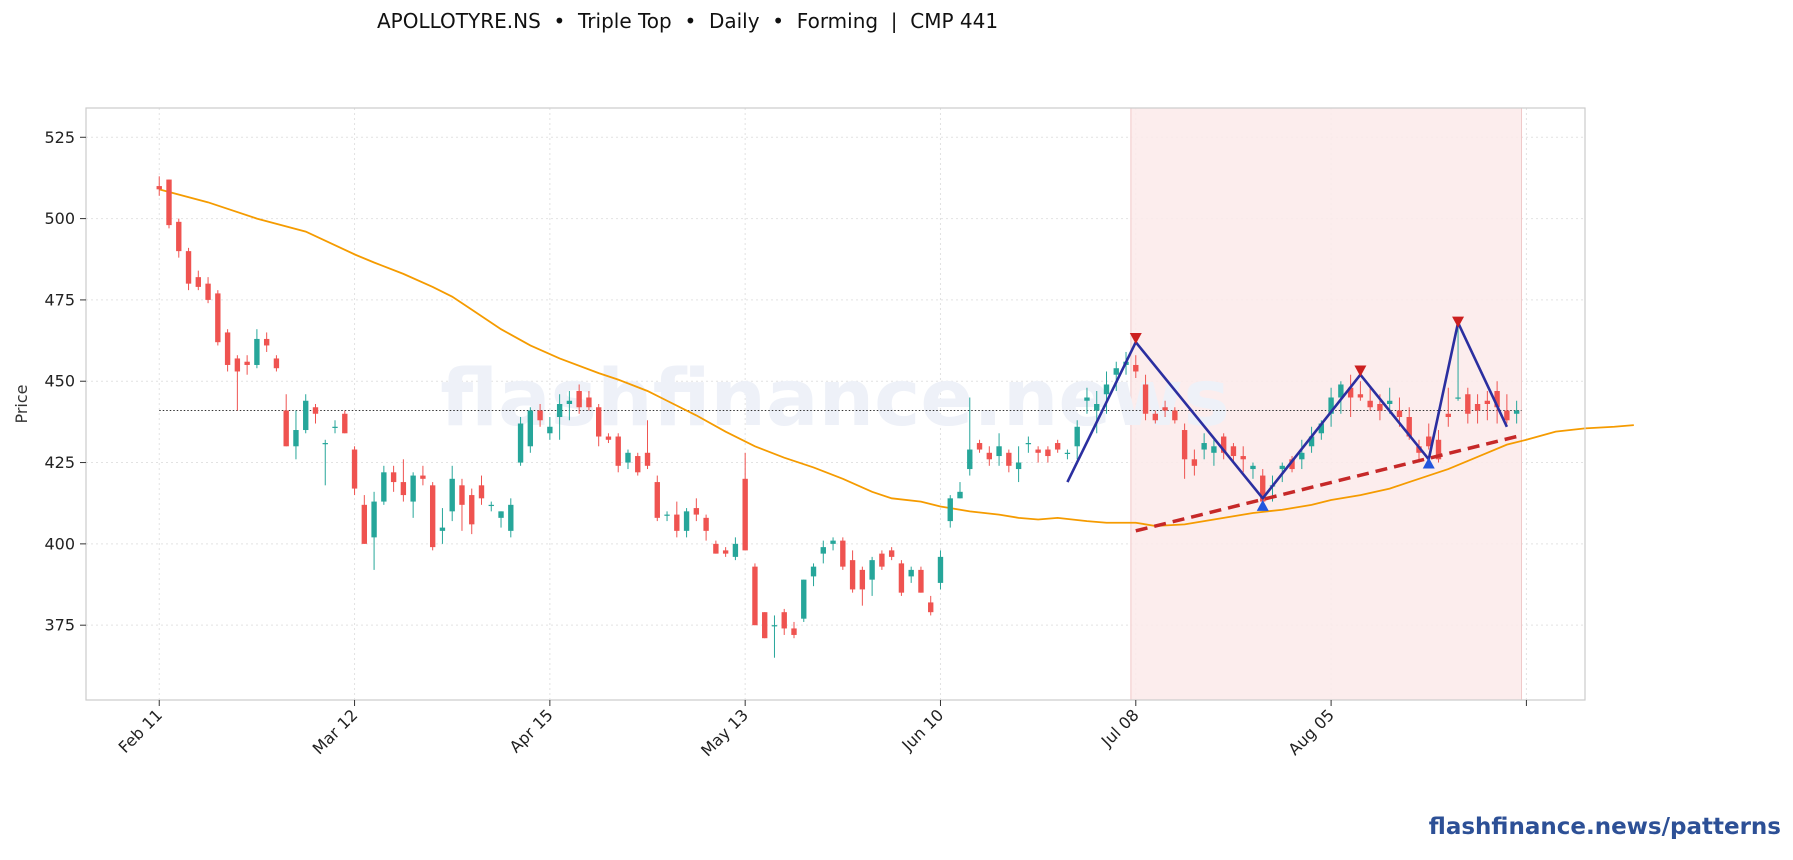 The width and height of the screenshot is (1793, 860). I want to click on trough-marker, so click(1262, 505).